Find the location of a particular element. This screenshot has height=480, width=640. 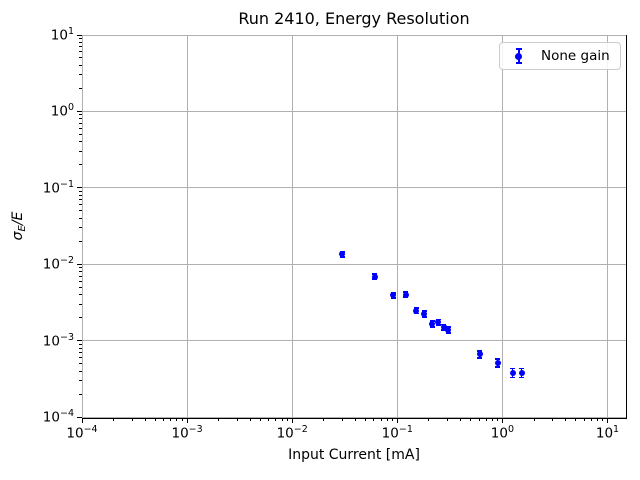

x-tick-label: 10⁻³ is located at coordinates (187, 433).